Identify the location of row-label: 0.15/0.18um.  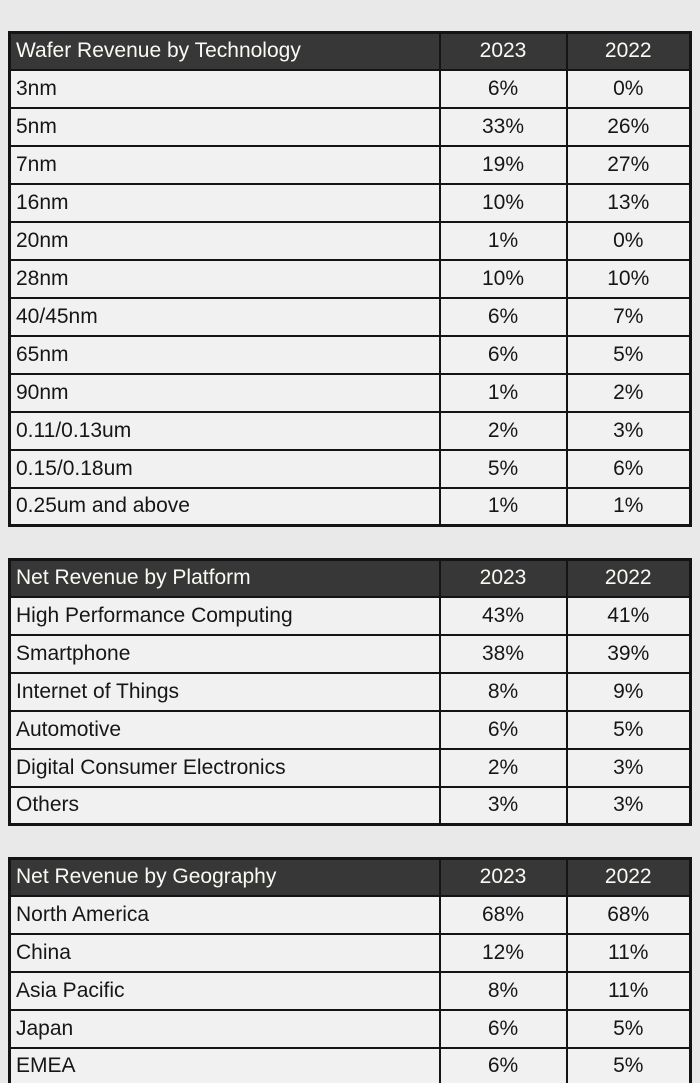
(224, 468).